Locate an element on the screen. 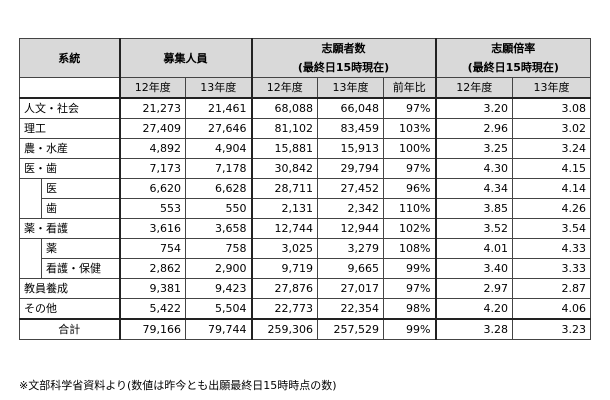  table-cell: 2,862 is located at coordinates (152, 268).